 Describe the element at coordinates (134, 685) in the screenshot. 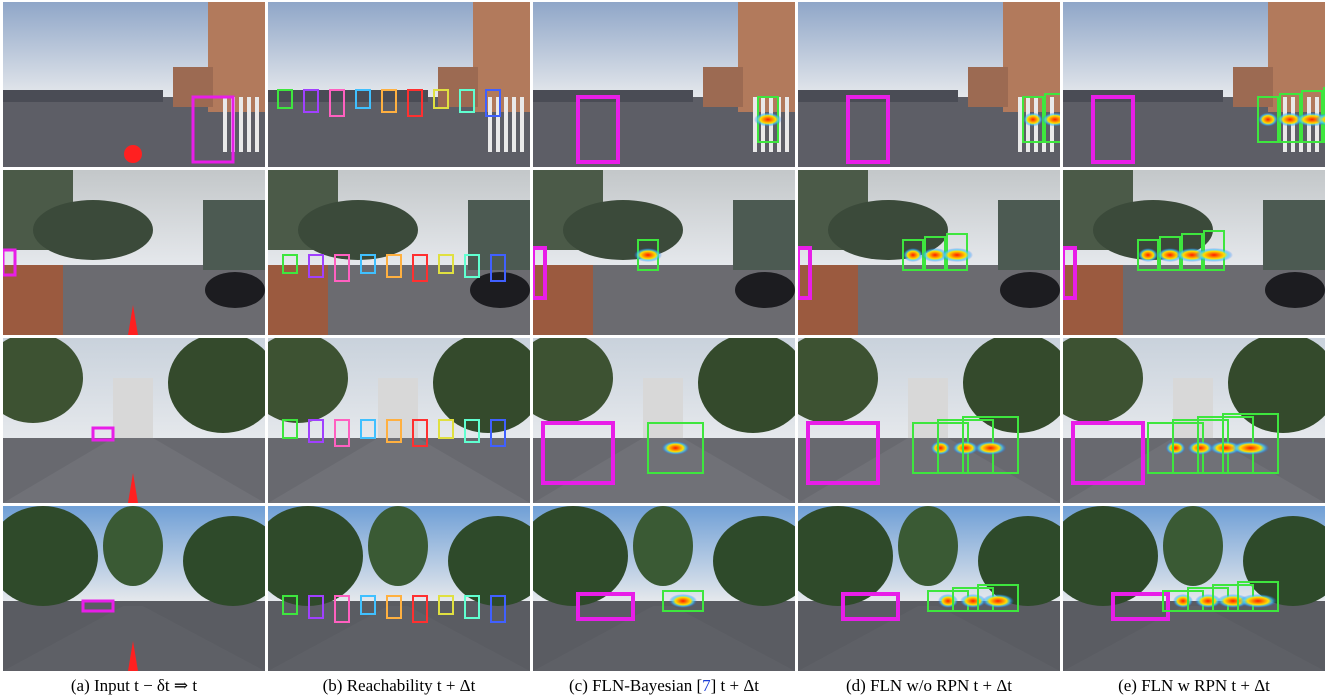

I see `caption-a: (a) Input t − δt ⇒ t` at that location.